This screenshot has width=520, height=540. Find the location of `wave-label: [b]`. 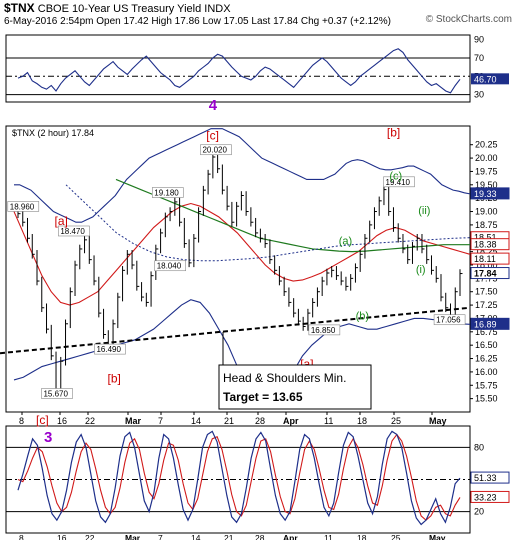

wave-label: [b] is located at coordinates (114, 379).